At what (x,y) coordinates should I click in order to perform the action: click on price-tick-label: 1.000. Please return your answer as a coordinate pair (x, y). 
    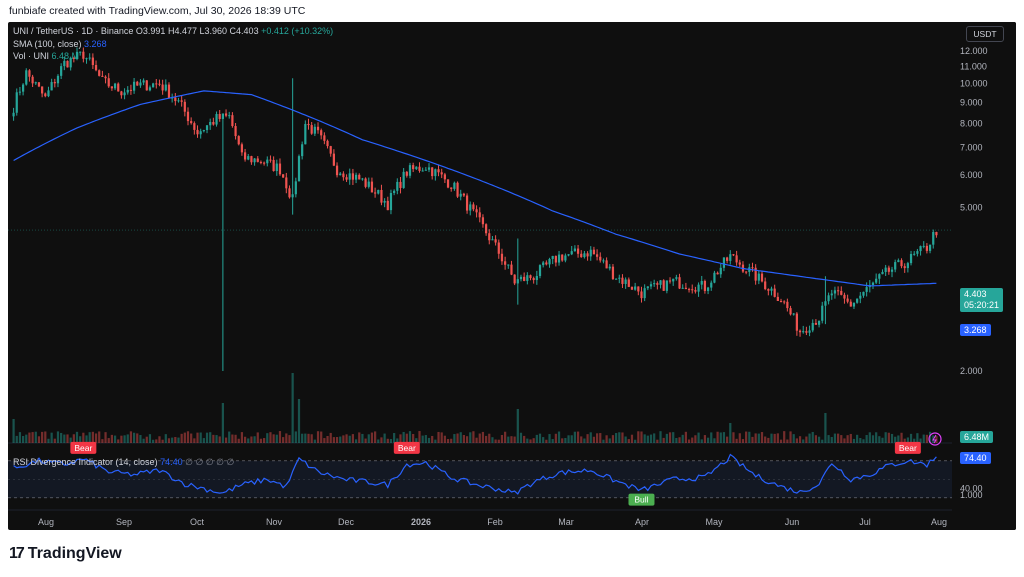
    Looking at the image, I should click on (971, 495).